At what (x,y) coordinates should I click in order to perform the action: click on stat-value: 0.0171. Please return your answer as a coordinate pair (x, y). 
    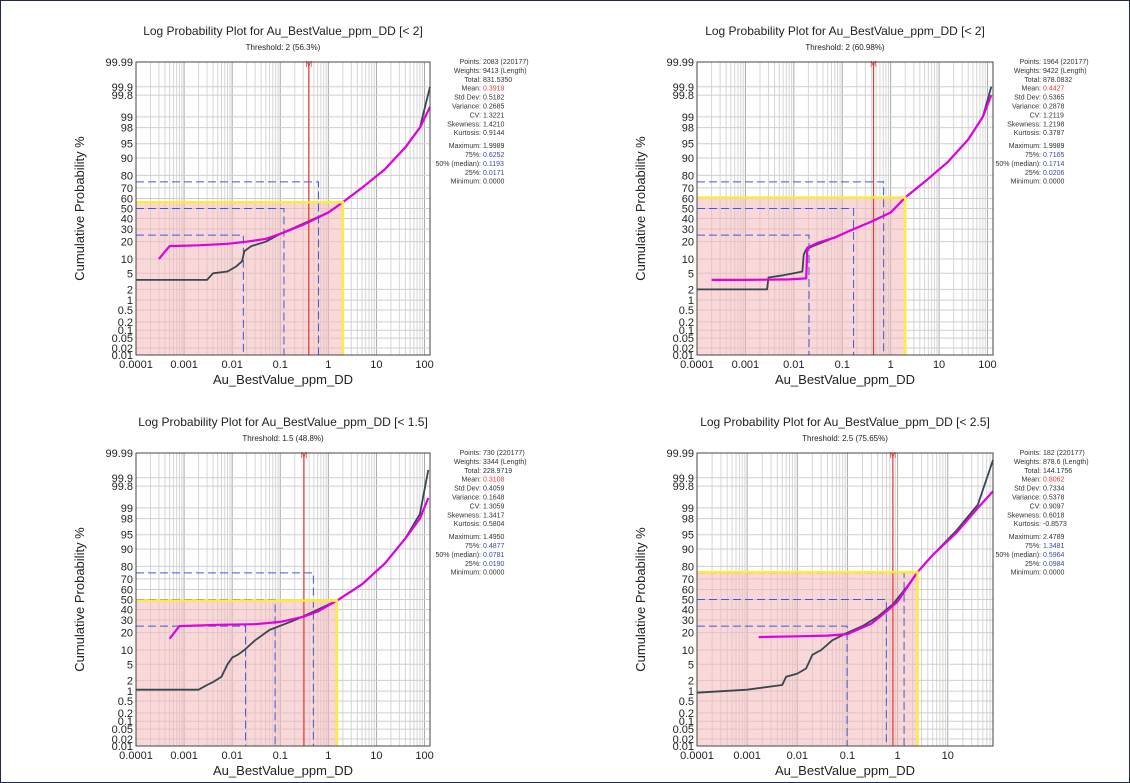
    Looking at the image, I should click on (494, 173).